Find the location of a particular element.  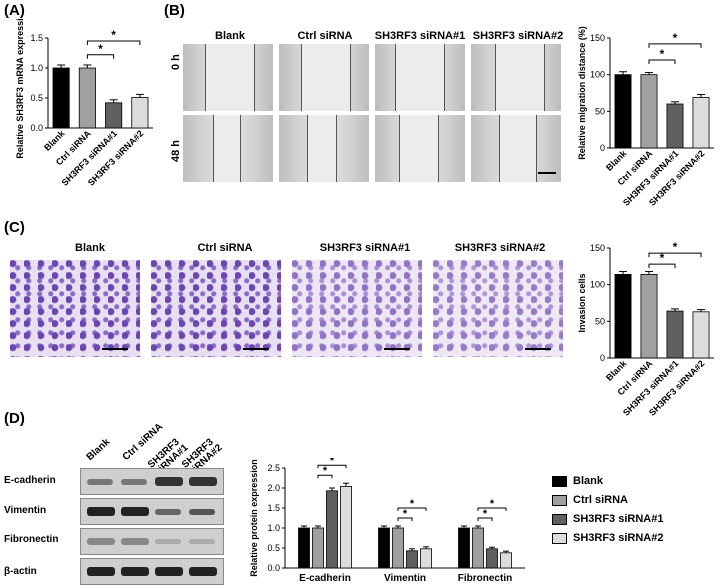

panel-b-title-si2: SH3RF3 siRNA#2 is located at coordinates (518, 36).